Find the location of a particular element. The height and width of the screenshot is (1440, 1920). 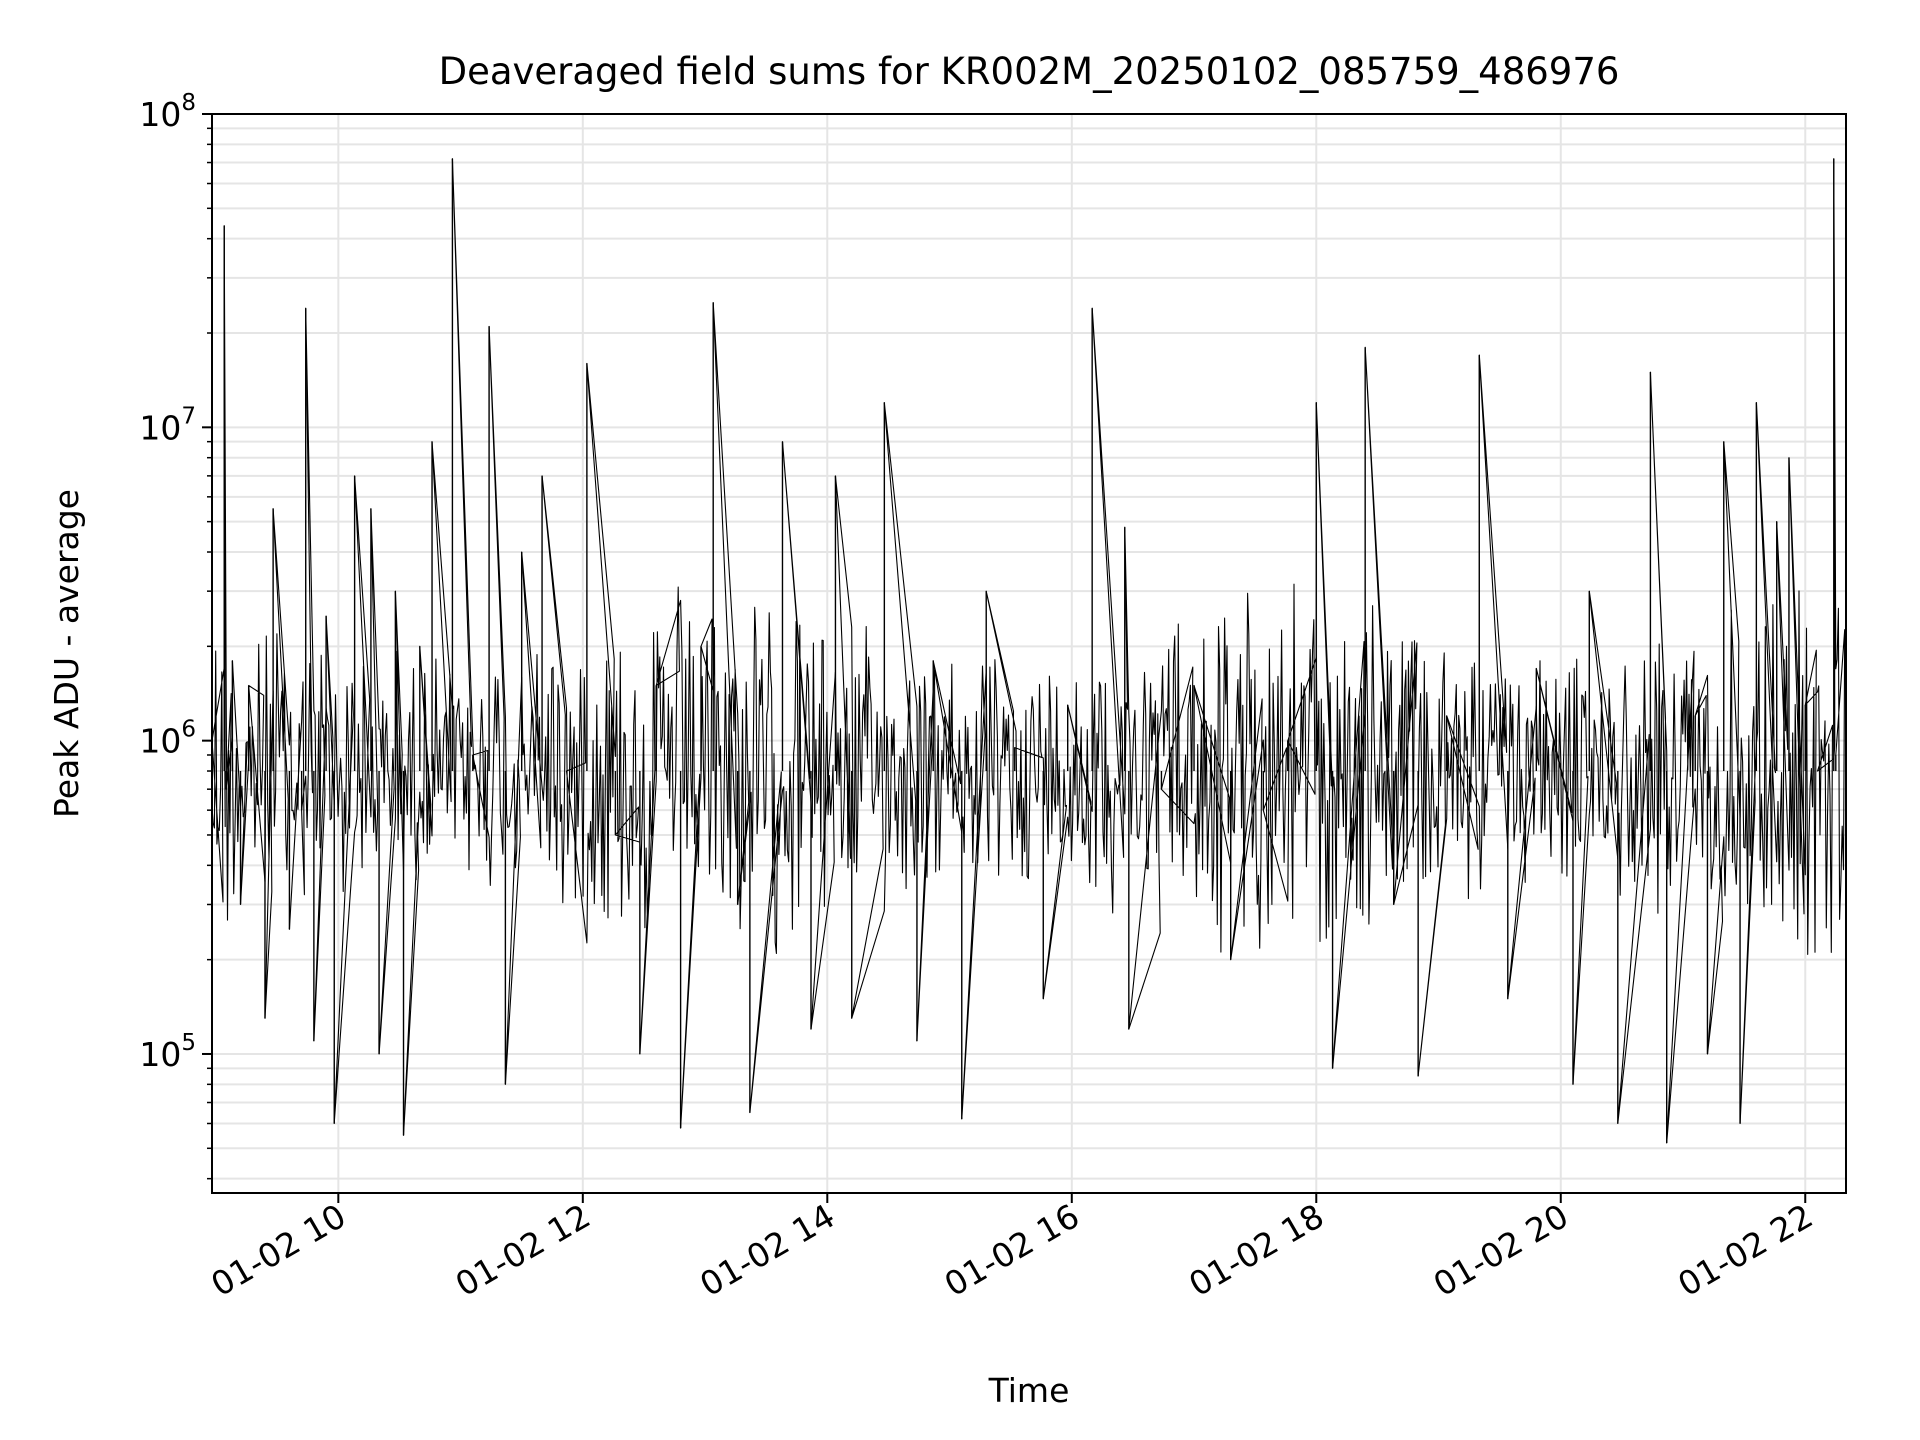

y-tick-exponent: 5 is located at coordinates (188, 1043).